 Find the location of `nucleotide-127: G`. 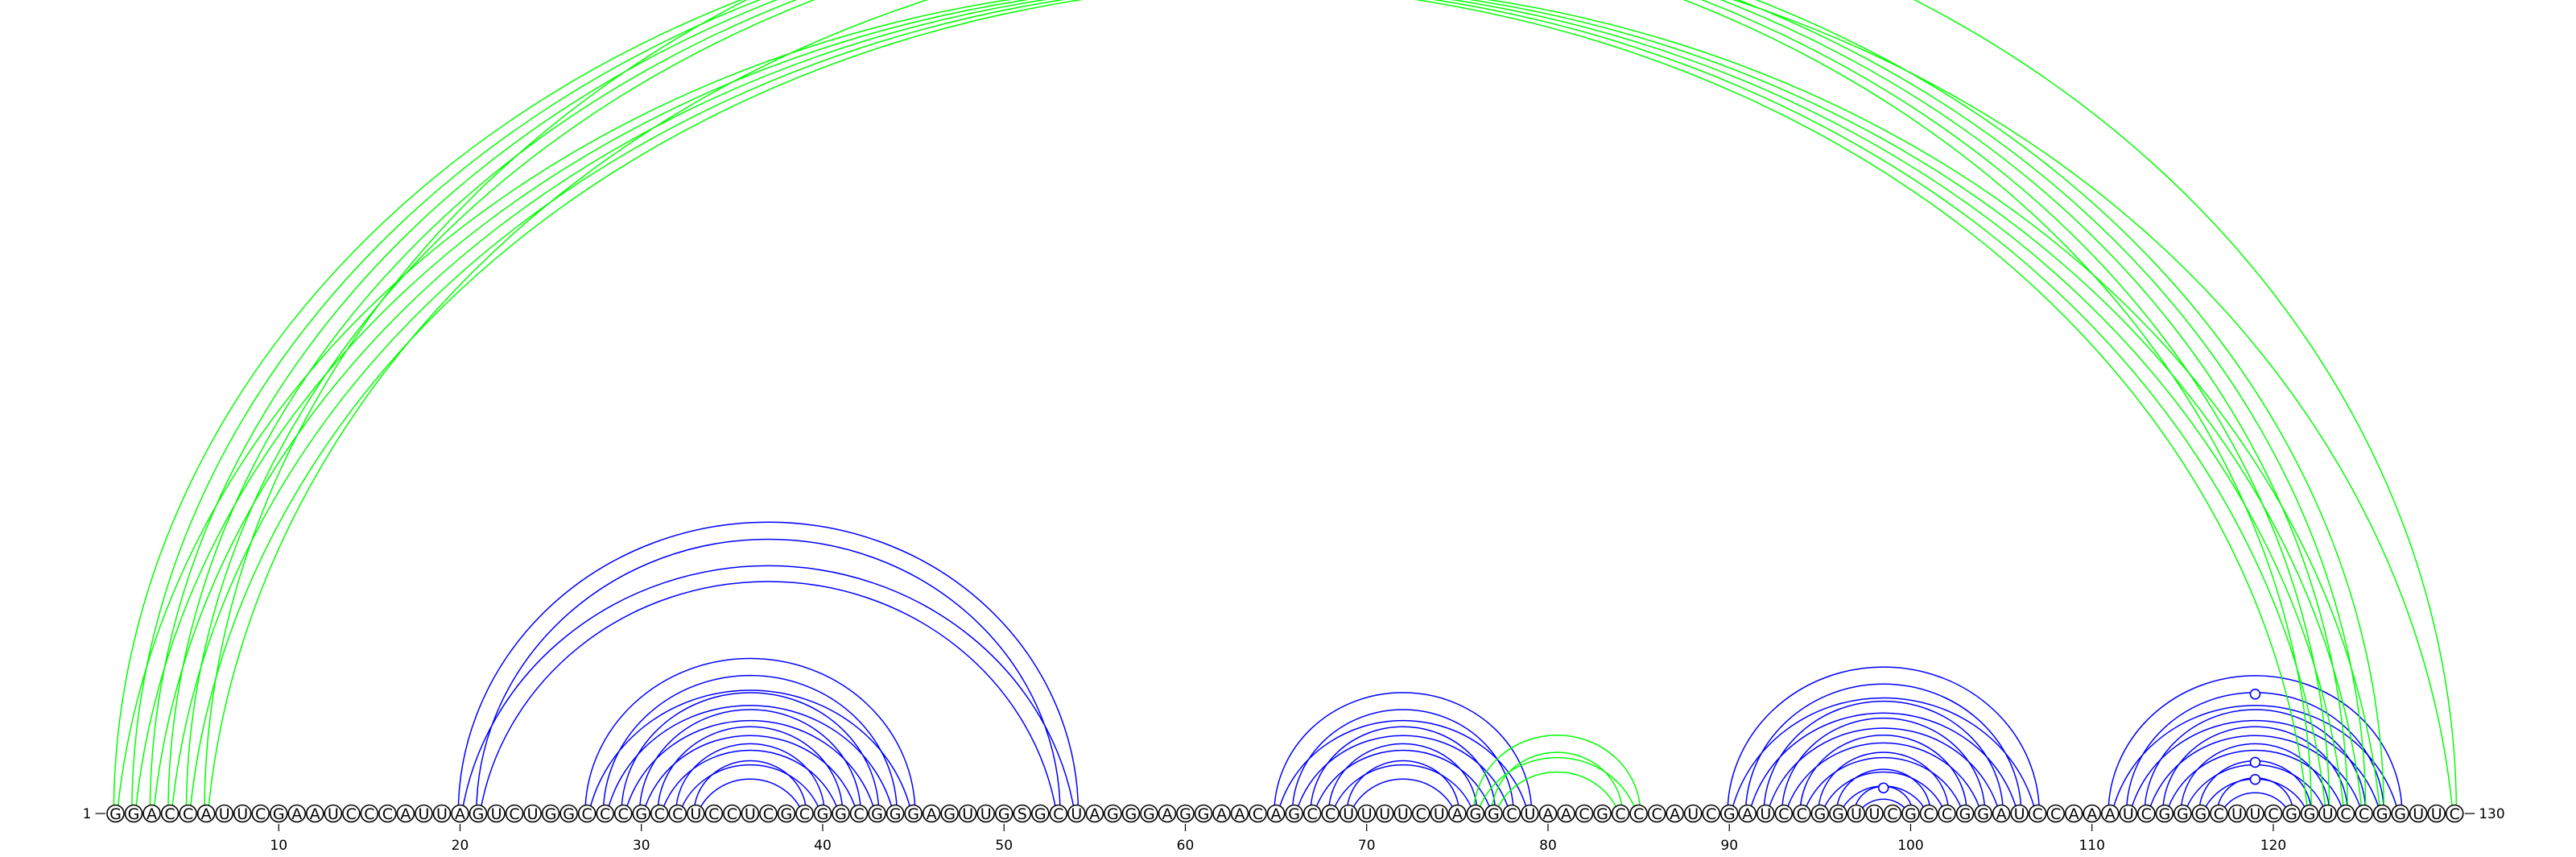

nucleotide-127: G is located at coordinates (2400, 813).